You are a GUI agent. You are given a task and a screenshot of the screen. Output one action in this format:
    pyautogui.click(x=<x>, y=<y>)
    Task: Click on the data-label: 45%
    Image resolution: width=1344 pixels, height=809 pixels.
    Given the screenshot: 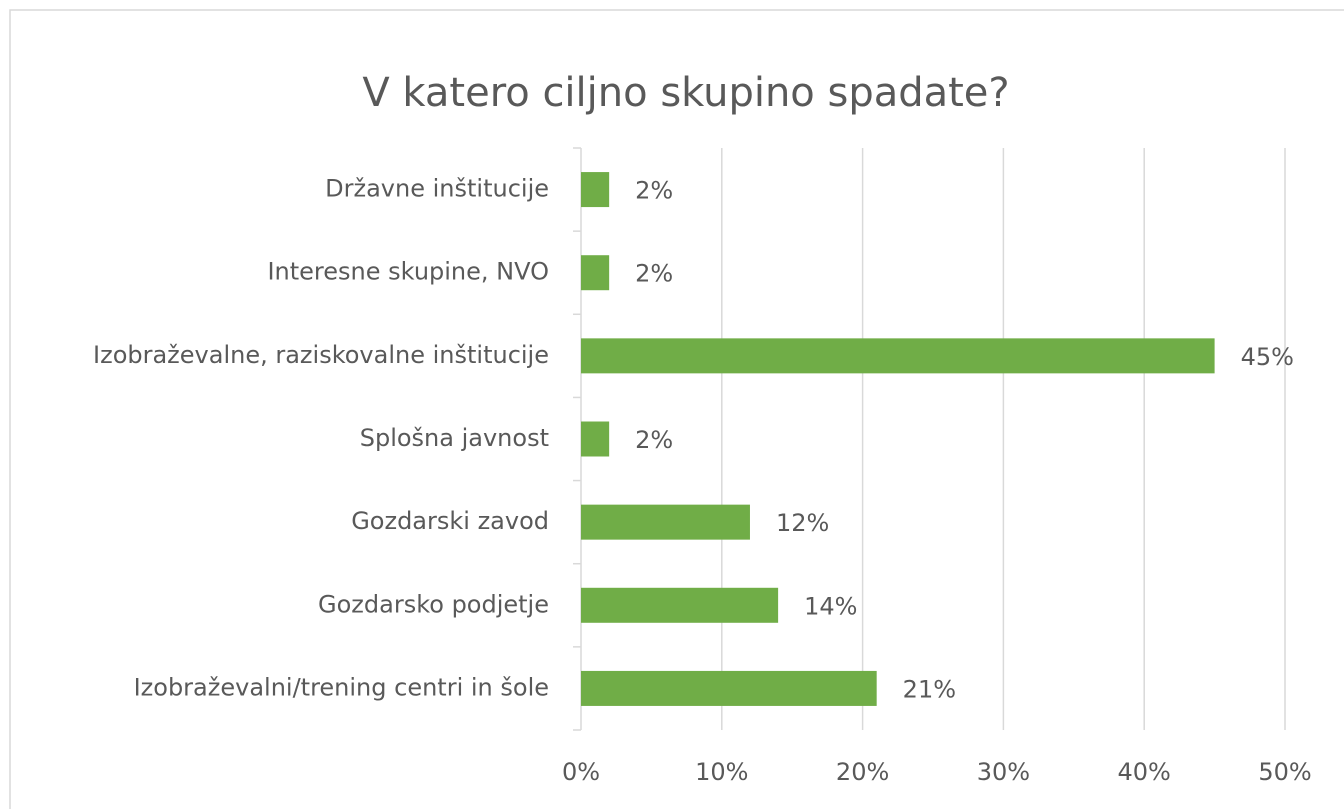 What is the action you would take?
    pyautogui.click(x=1267, y=357)
    